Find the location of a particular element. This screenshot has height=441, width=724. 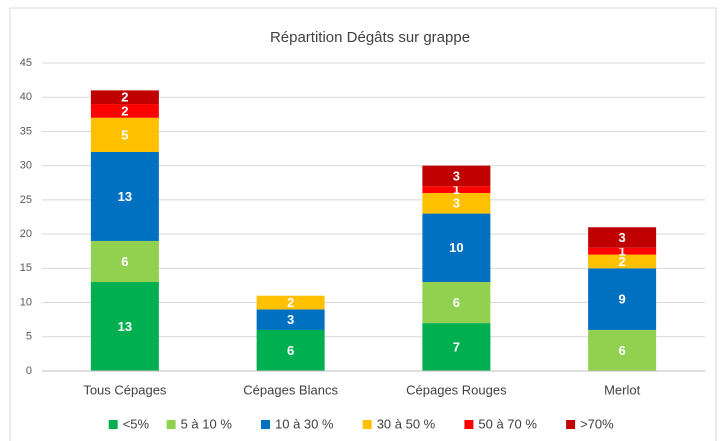

data-label: 10 is located at coordinates (456, 247).